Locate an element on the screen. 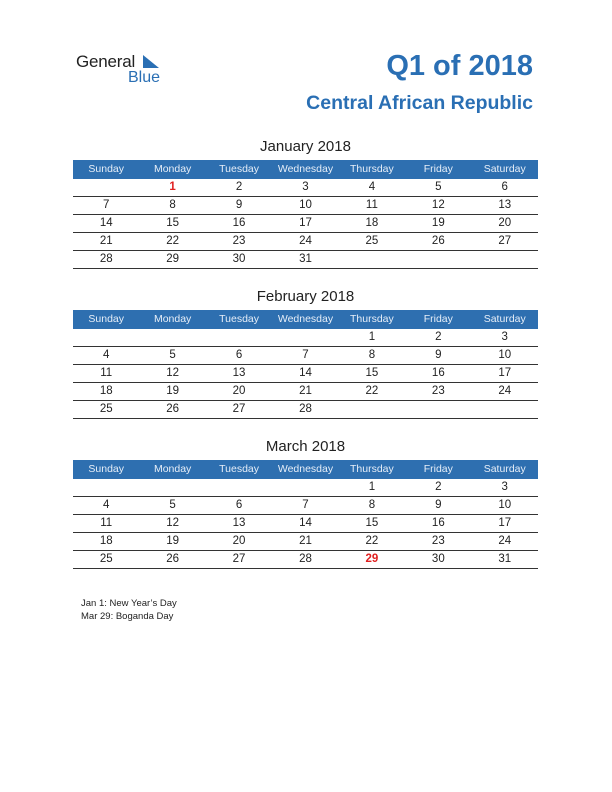 The height and width of the screenshot is (792, 612). week-row: 1 2 3 4 5 6 is located at coordinates (305, 188).